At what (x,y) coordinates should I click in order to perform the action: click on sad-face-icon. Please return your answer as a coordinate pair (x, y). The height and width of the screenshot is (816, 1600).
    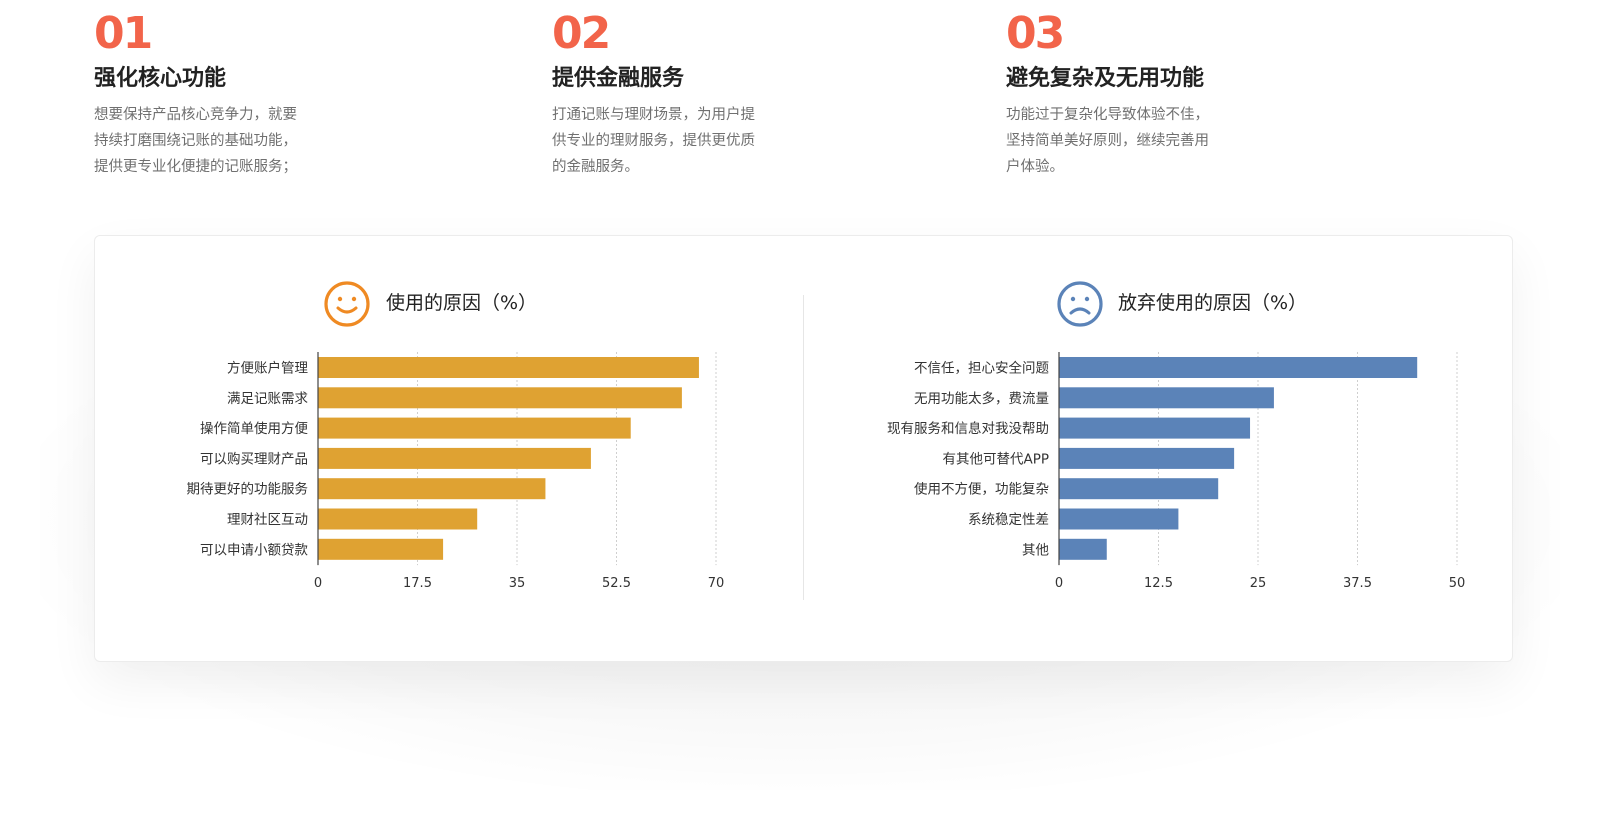
    Looking at the image, I should click on (1080, 304).